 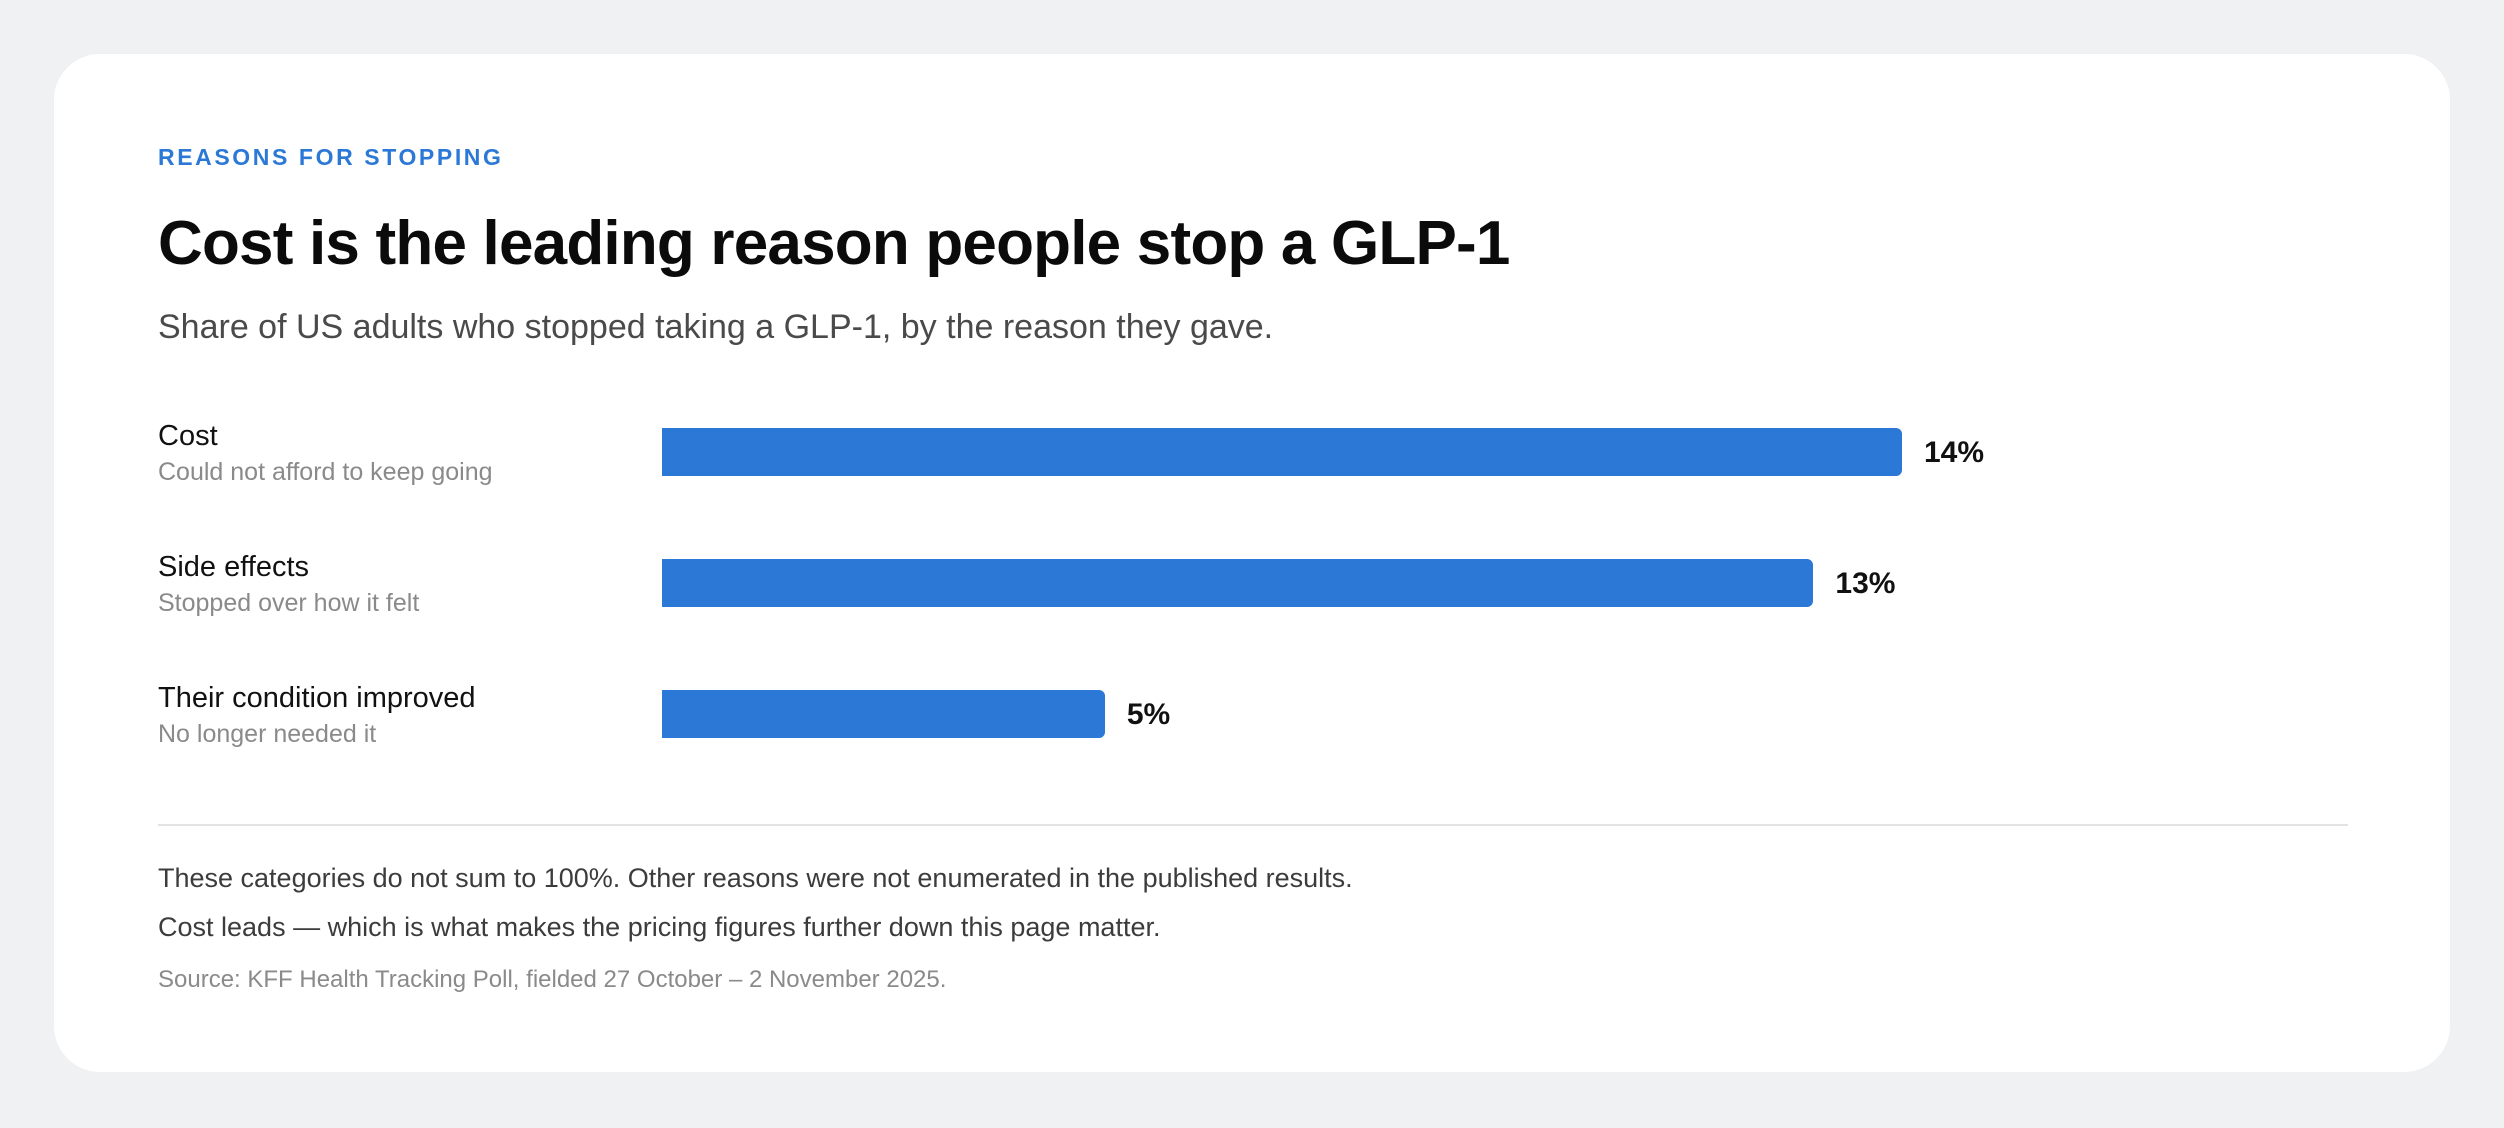 I want to click on category-label: Side effects Stopped over how it felt, so click(x=398, y=584).